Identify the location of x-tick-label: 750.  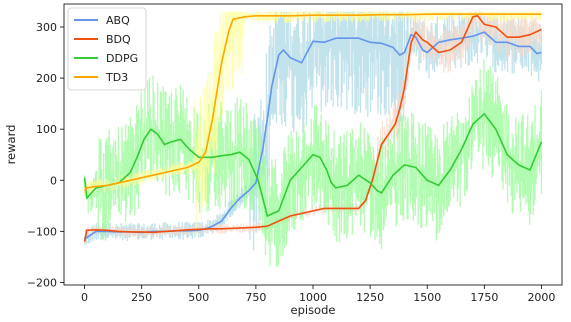
(255, 297).